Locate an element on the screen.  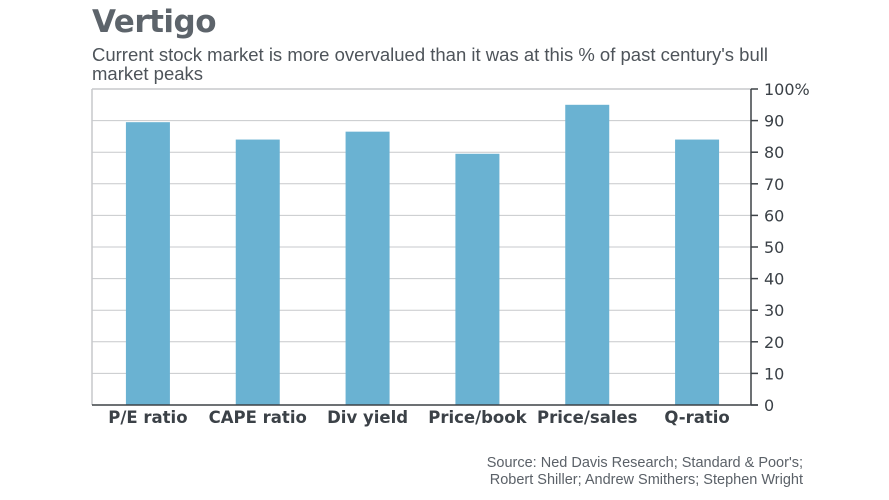
y-tick-label: 10 is located at coordinates (774, 373).